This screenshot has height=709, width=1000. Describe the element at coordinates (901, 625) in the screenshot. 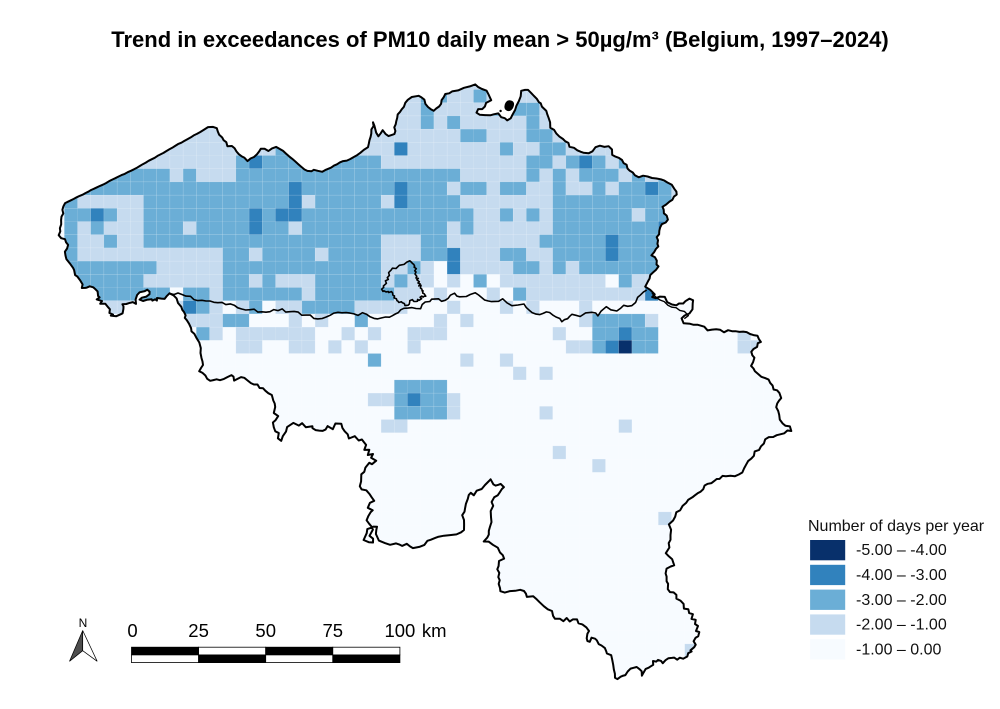

I see `svg-text: -2.00 – -1.00` at that location.